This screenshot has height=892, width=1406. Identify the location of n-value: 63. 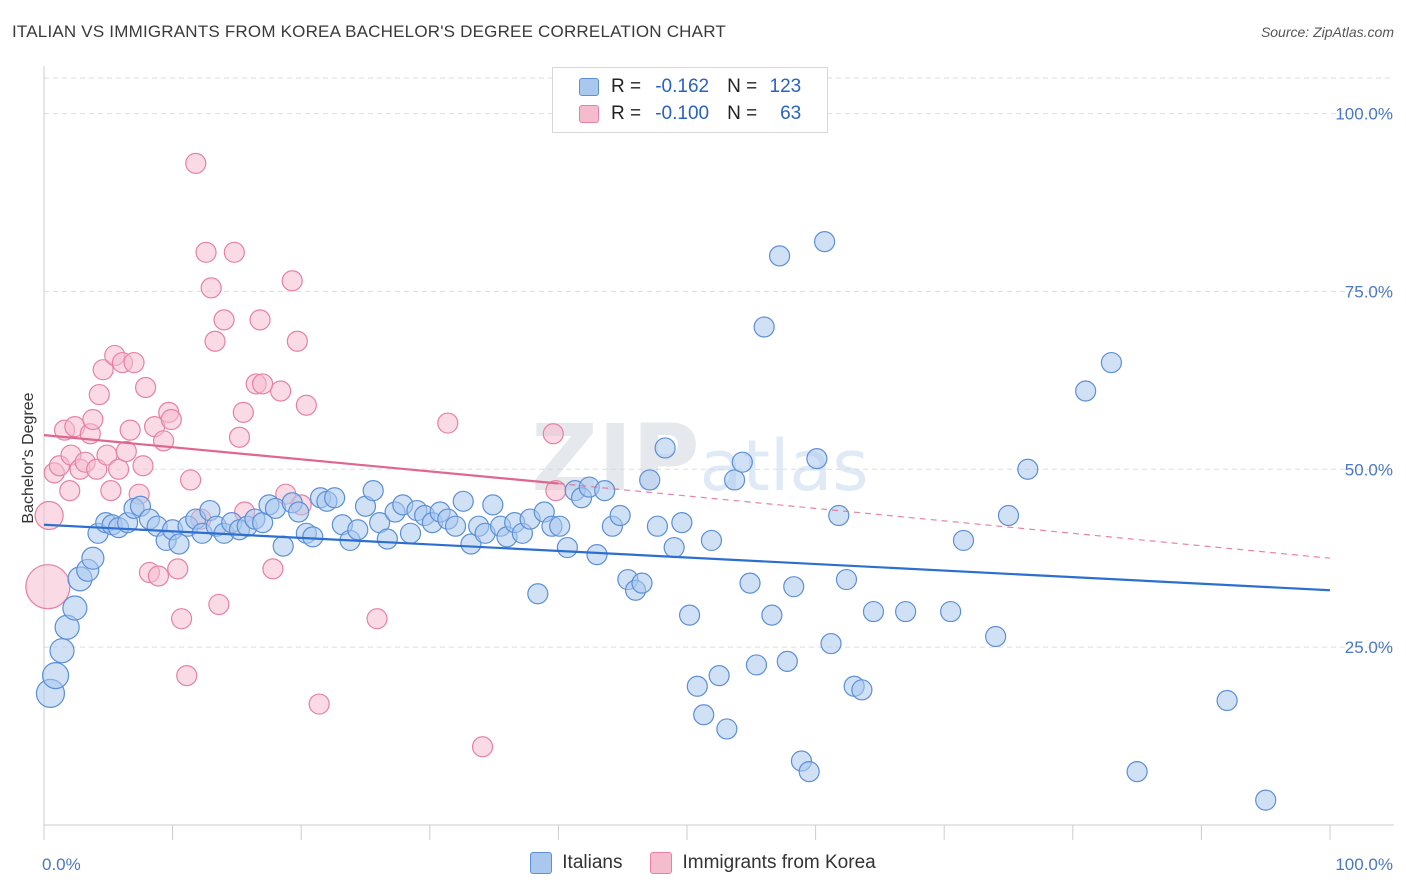
(791, 113).